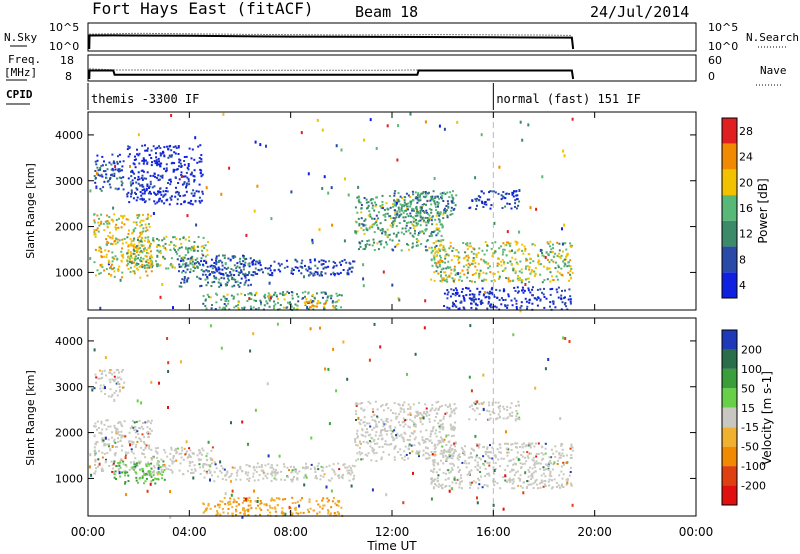  What do you see at coordinates (64, 46) in the screenshot?
I see `noise-ytick-bottom-left: 10^0` at bounding box center [64, 46].